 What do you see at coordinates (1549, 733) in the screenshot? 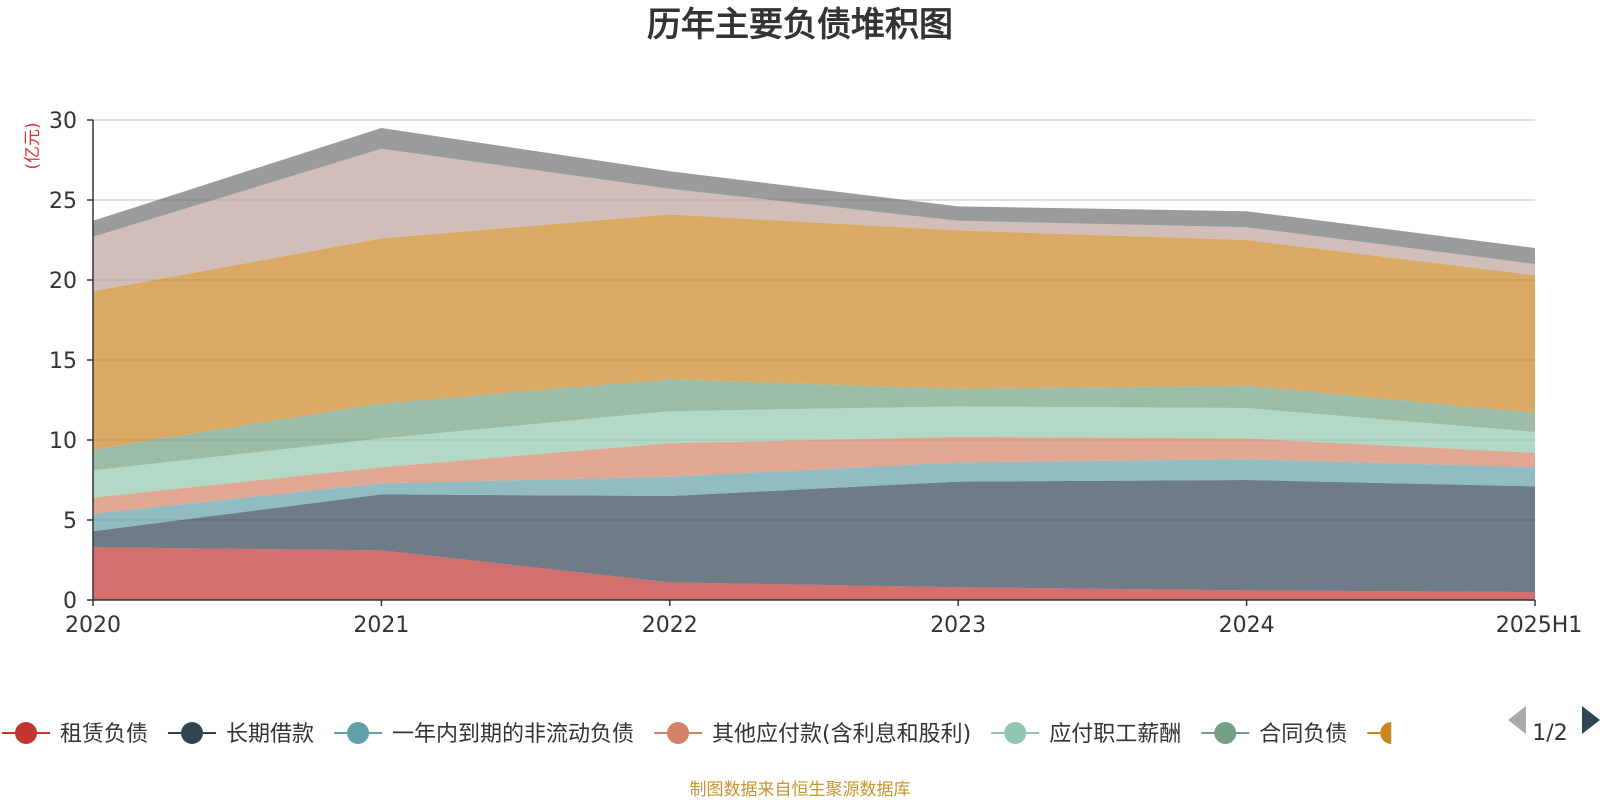
I see `legend-page-indicator: 1/2` at bounding box center [1549, 733].